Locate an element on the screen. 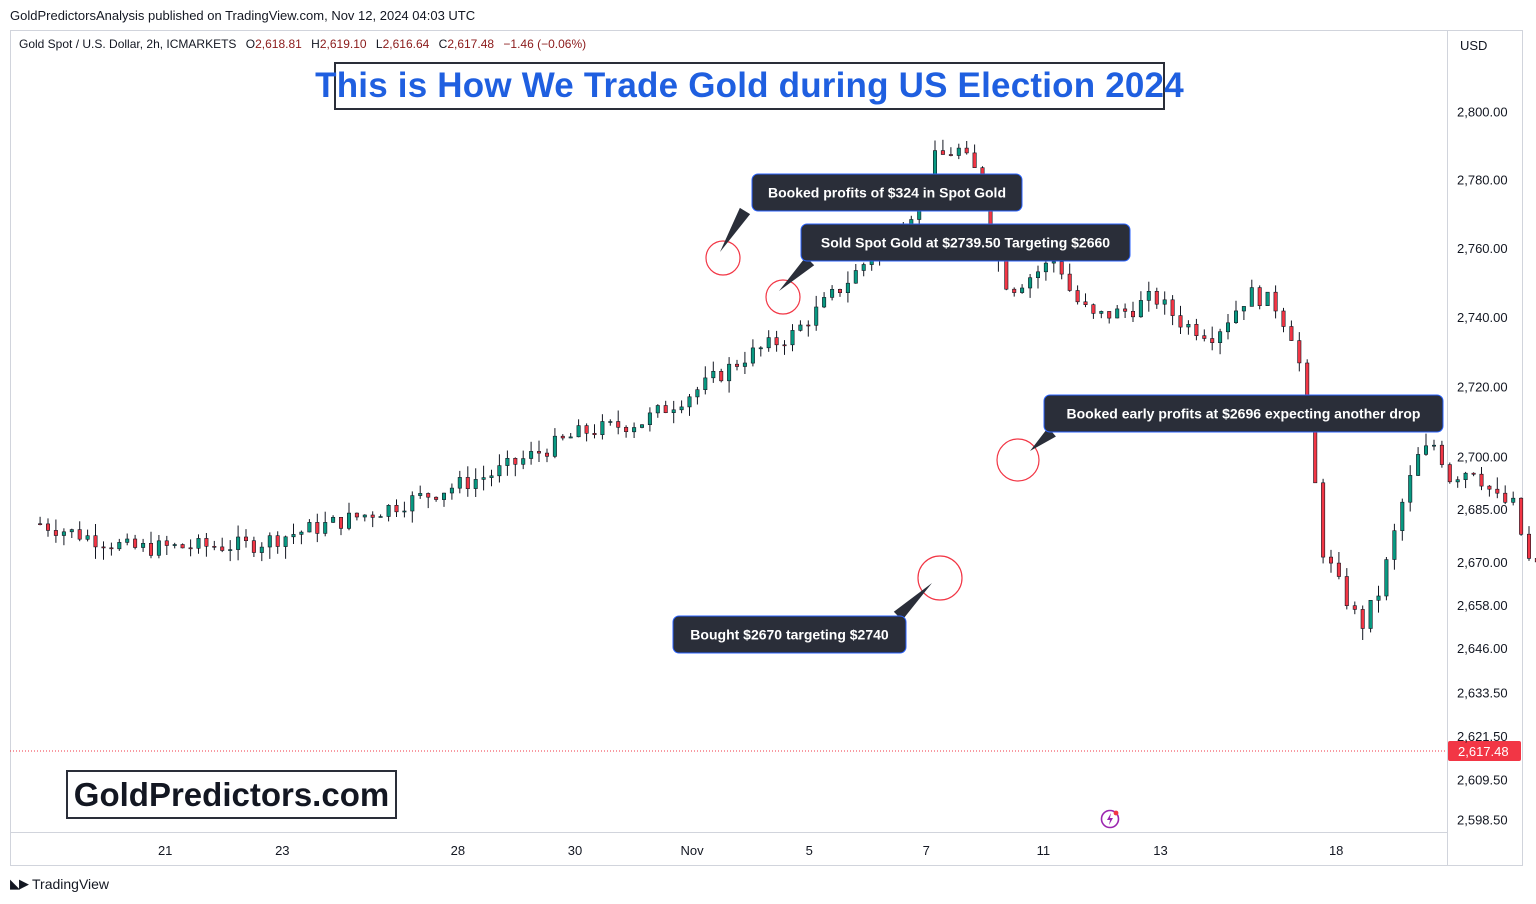 This screenshot has height=904, width=1536. close-value: 2,617.48 is located at coordinates (471, 44).